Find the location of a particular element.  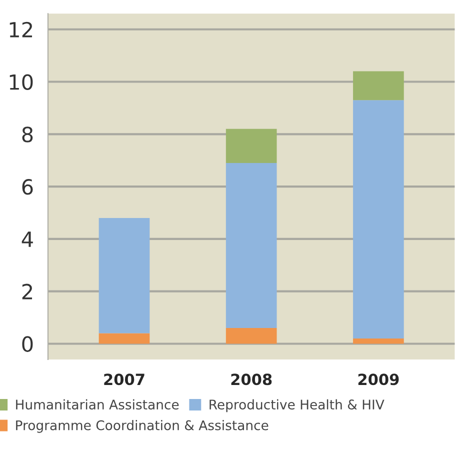

x-tick-label: 2007 is located at coordinates (124, 380).